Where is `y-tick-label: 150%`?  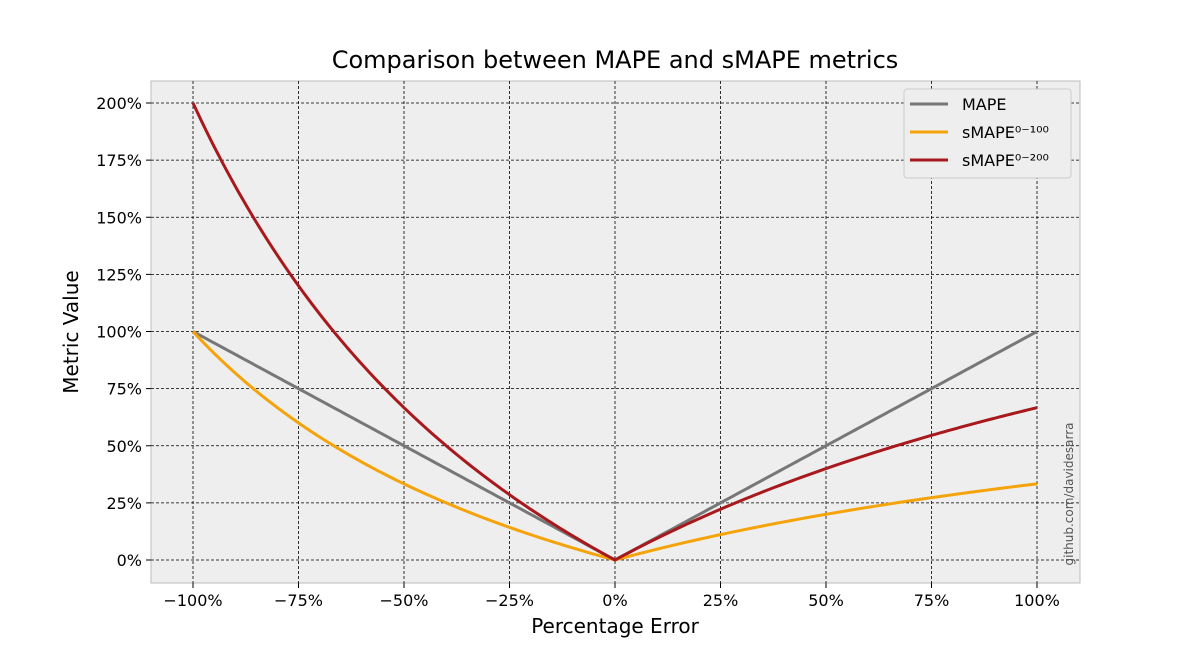 y-tick-label: 150% is located at coordinates (119, 217).